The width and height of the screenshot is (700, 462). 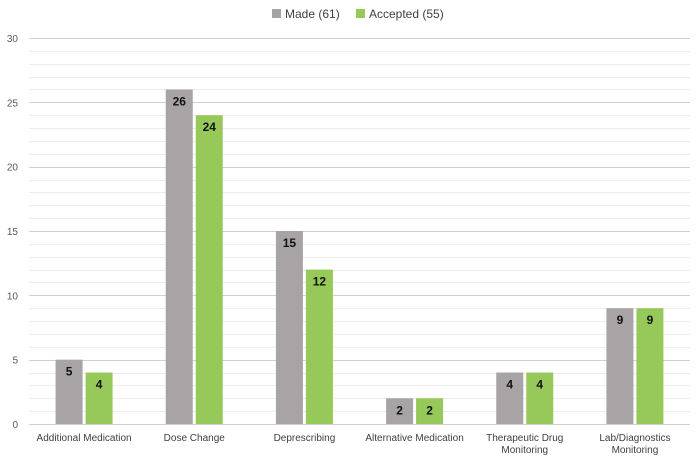 What do you see at coordinates (84, 438) in the screenshot?
I see `x-tick-label: Additional Medication` at bounding box center [84, 438].